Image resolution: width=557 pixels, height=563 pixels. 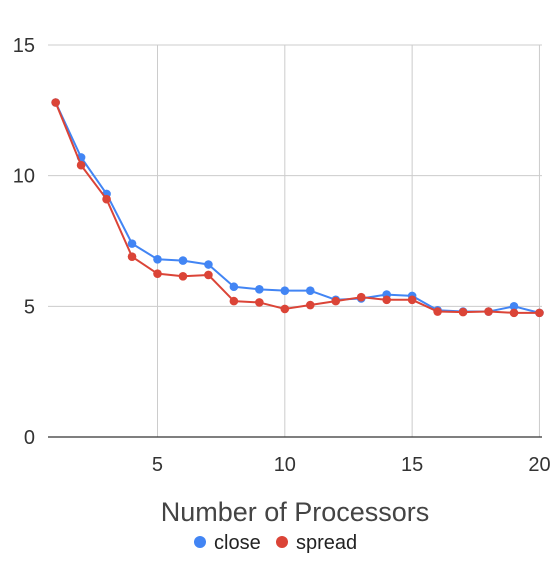 What do you see at coordinates (412, 465) in the screenshot?
I see `x-tick-label: 15` at bounding box center [412, 465].